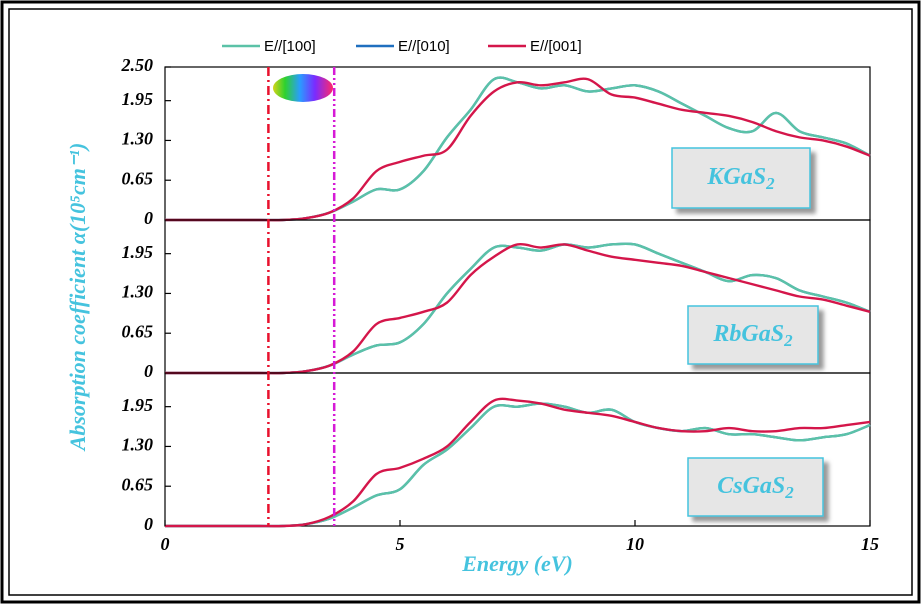 Image resolution: width=923 pixels, height=611 pixels. What do you see at coordinates (748, 334) in the screenshot?
I see `panel-label-main: RbGaS` at bounding box center [748, 334].